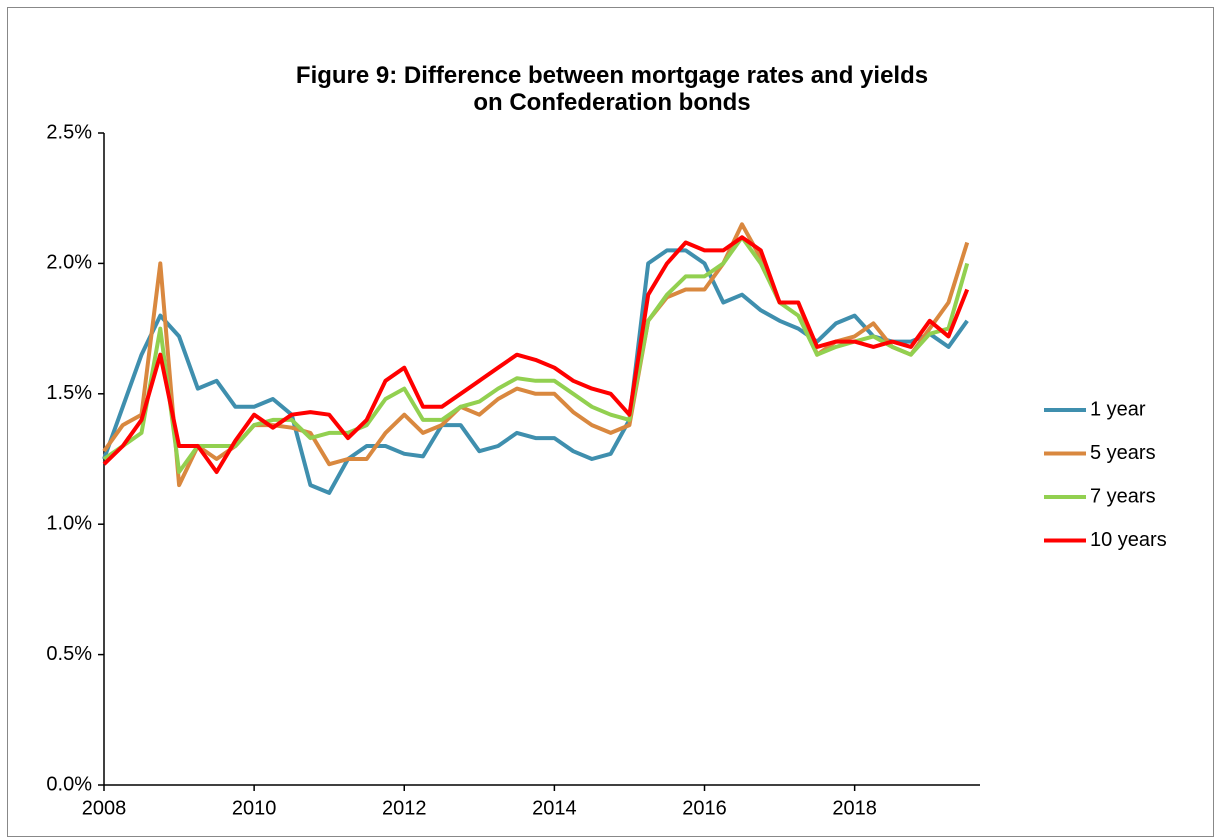  Describe the element at coordinates (104, 808) in the screenshot. I see `x-tick-label: 2008` at that location.